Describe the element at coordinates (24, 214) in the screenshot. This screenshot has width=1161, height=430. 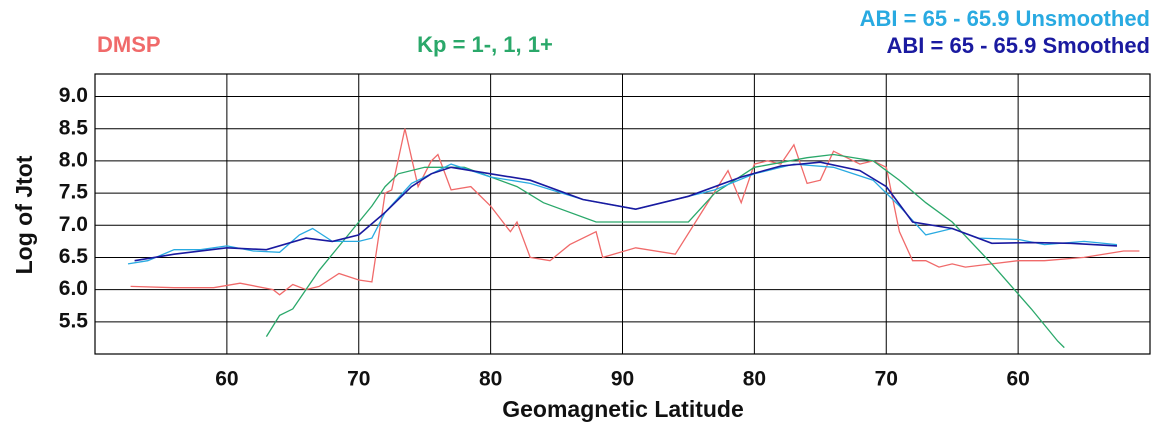
I see `y-axis-title: Log of Jtot` at that location.